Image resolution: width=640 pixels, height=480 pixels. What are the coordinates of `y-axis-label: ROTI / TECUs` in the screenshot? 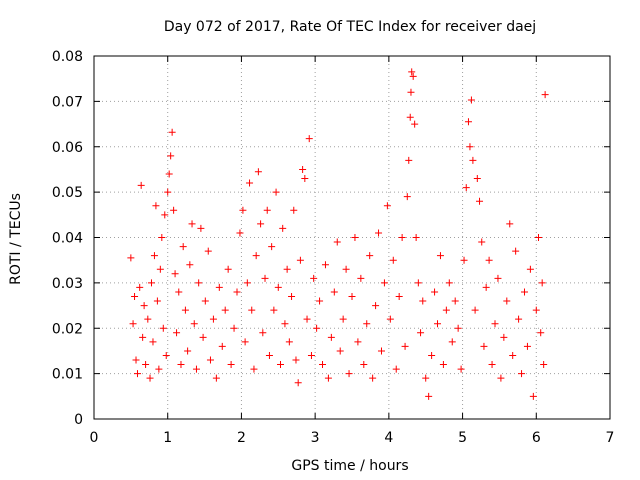 It's located at (16, 239).